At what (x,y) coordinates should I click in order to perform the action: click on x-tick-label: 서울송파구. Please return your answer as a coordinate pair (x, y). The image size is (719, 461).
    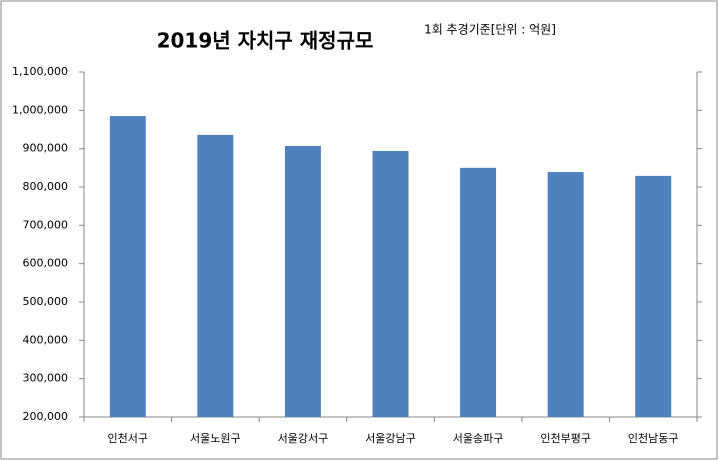
    Looking at the image, I should click on (478, 438).